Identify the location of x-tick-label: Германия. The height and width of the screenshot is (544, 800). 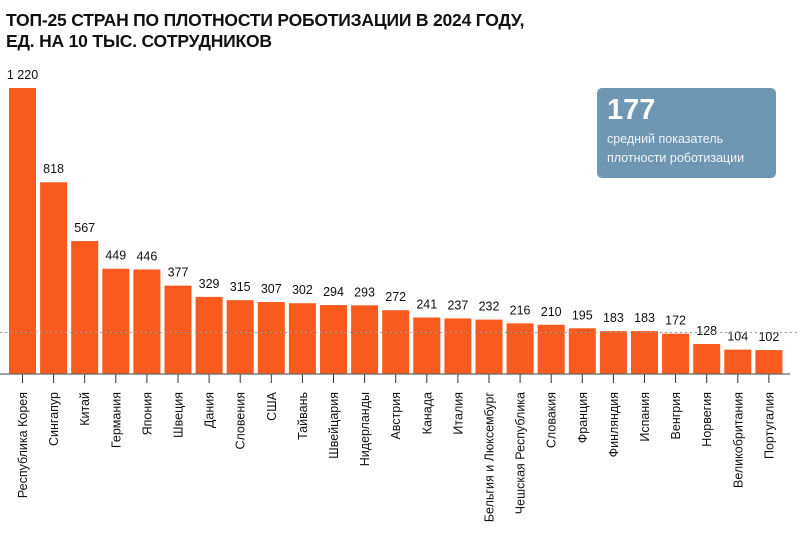
(116, 420).